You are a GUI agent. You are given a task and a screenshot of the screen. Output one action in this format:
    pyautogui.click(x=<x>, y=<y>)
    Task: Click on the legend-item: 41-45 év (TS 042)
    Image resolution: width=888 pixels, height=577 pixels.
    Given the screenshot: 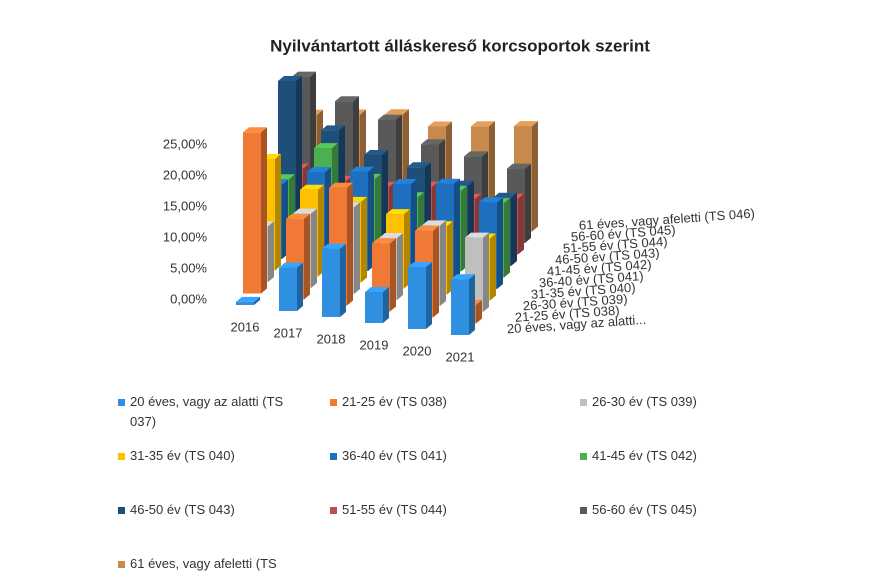 What is the action you would take?
    pyautogui.click(x=690, y=457)
    